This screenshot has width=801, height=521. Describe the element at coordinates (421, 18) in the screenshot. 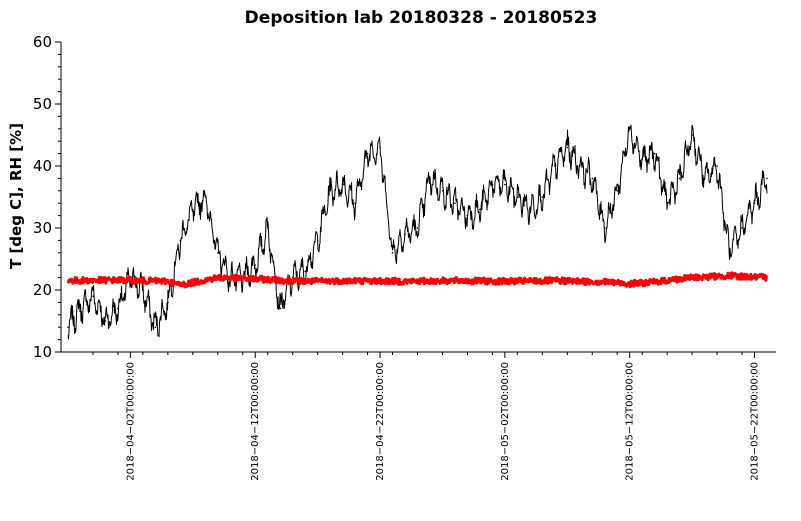

I see `chart-title: Deposition lab 20180328 - 20180523` at that location.